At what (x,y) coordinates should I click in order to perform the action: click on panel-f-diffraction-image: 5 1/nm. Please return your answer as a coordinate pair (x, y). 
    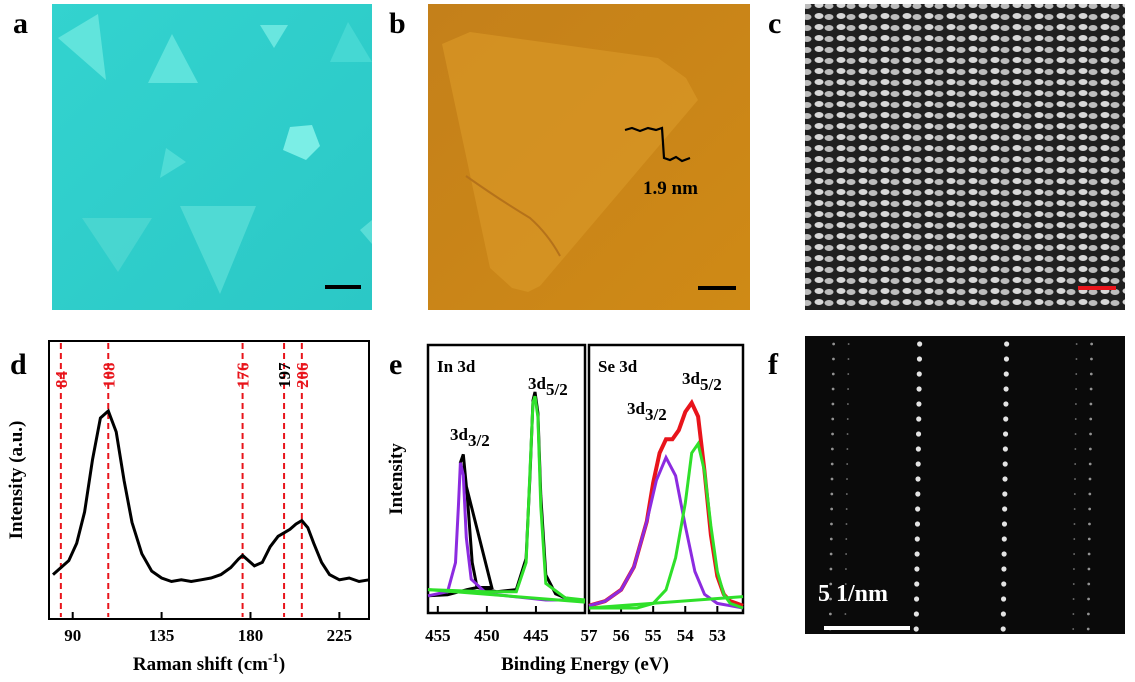
    Looking at the image, I should click on (965, 485).